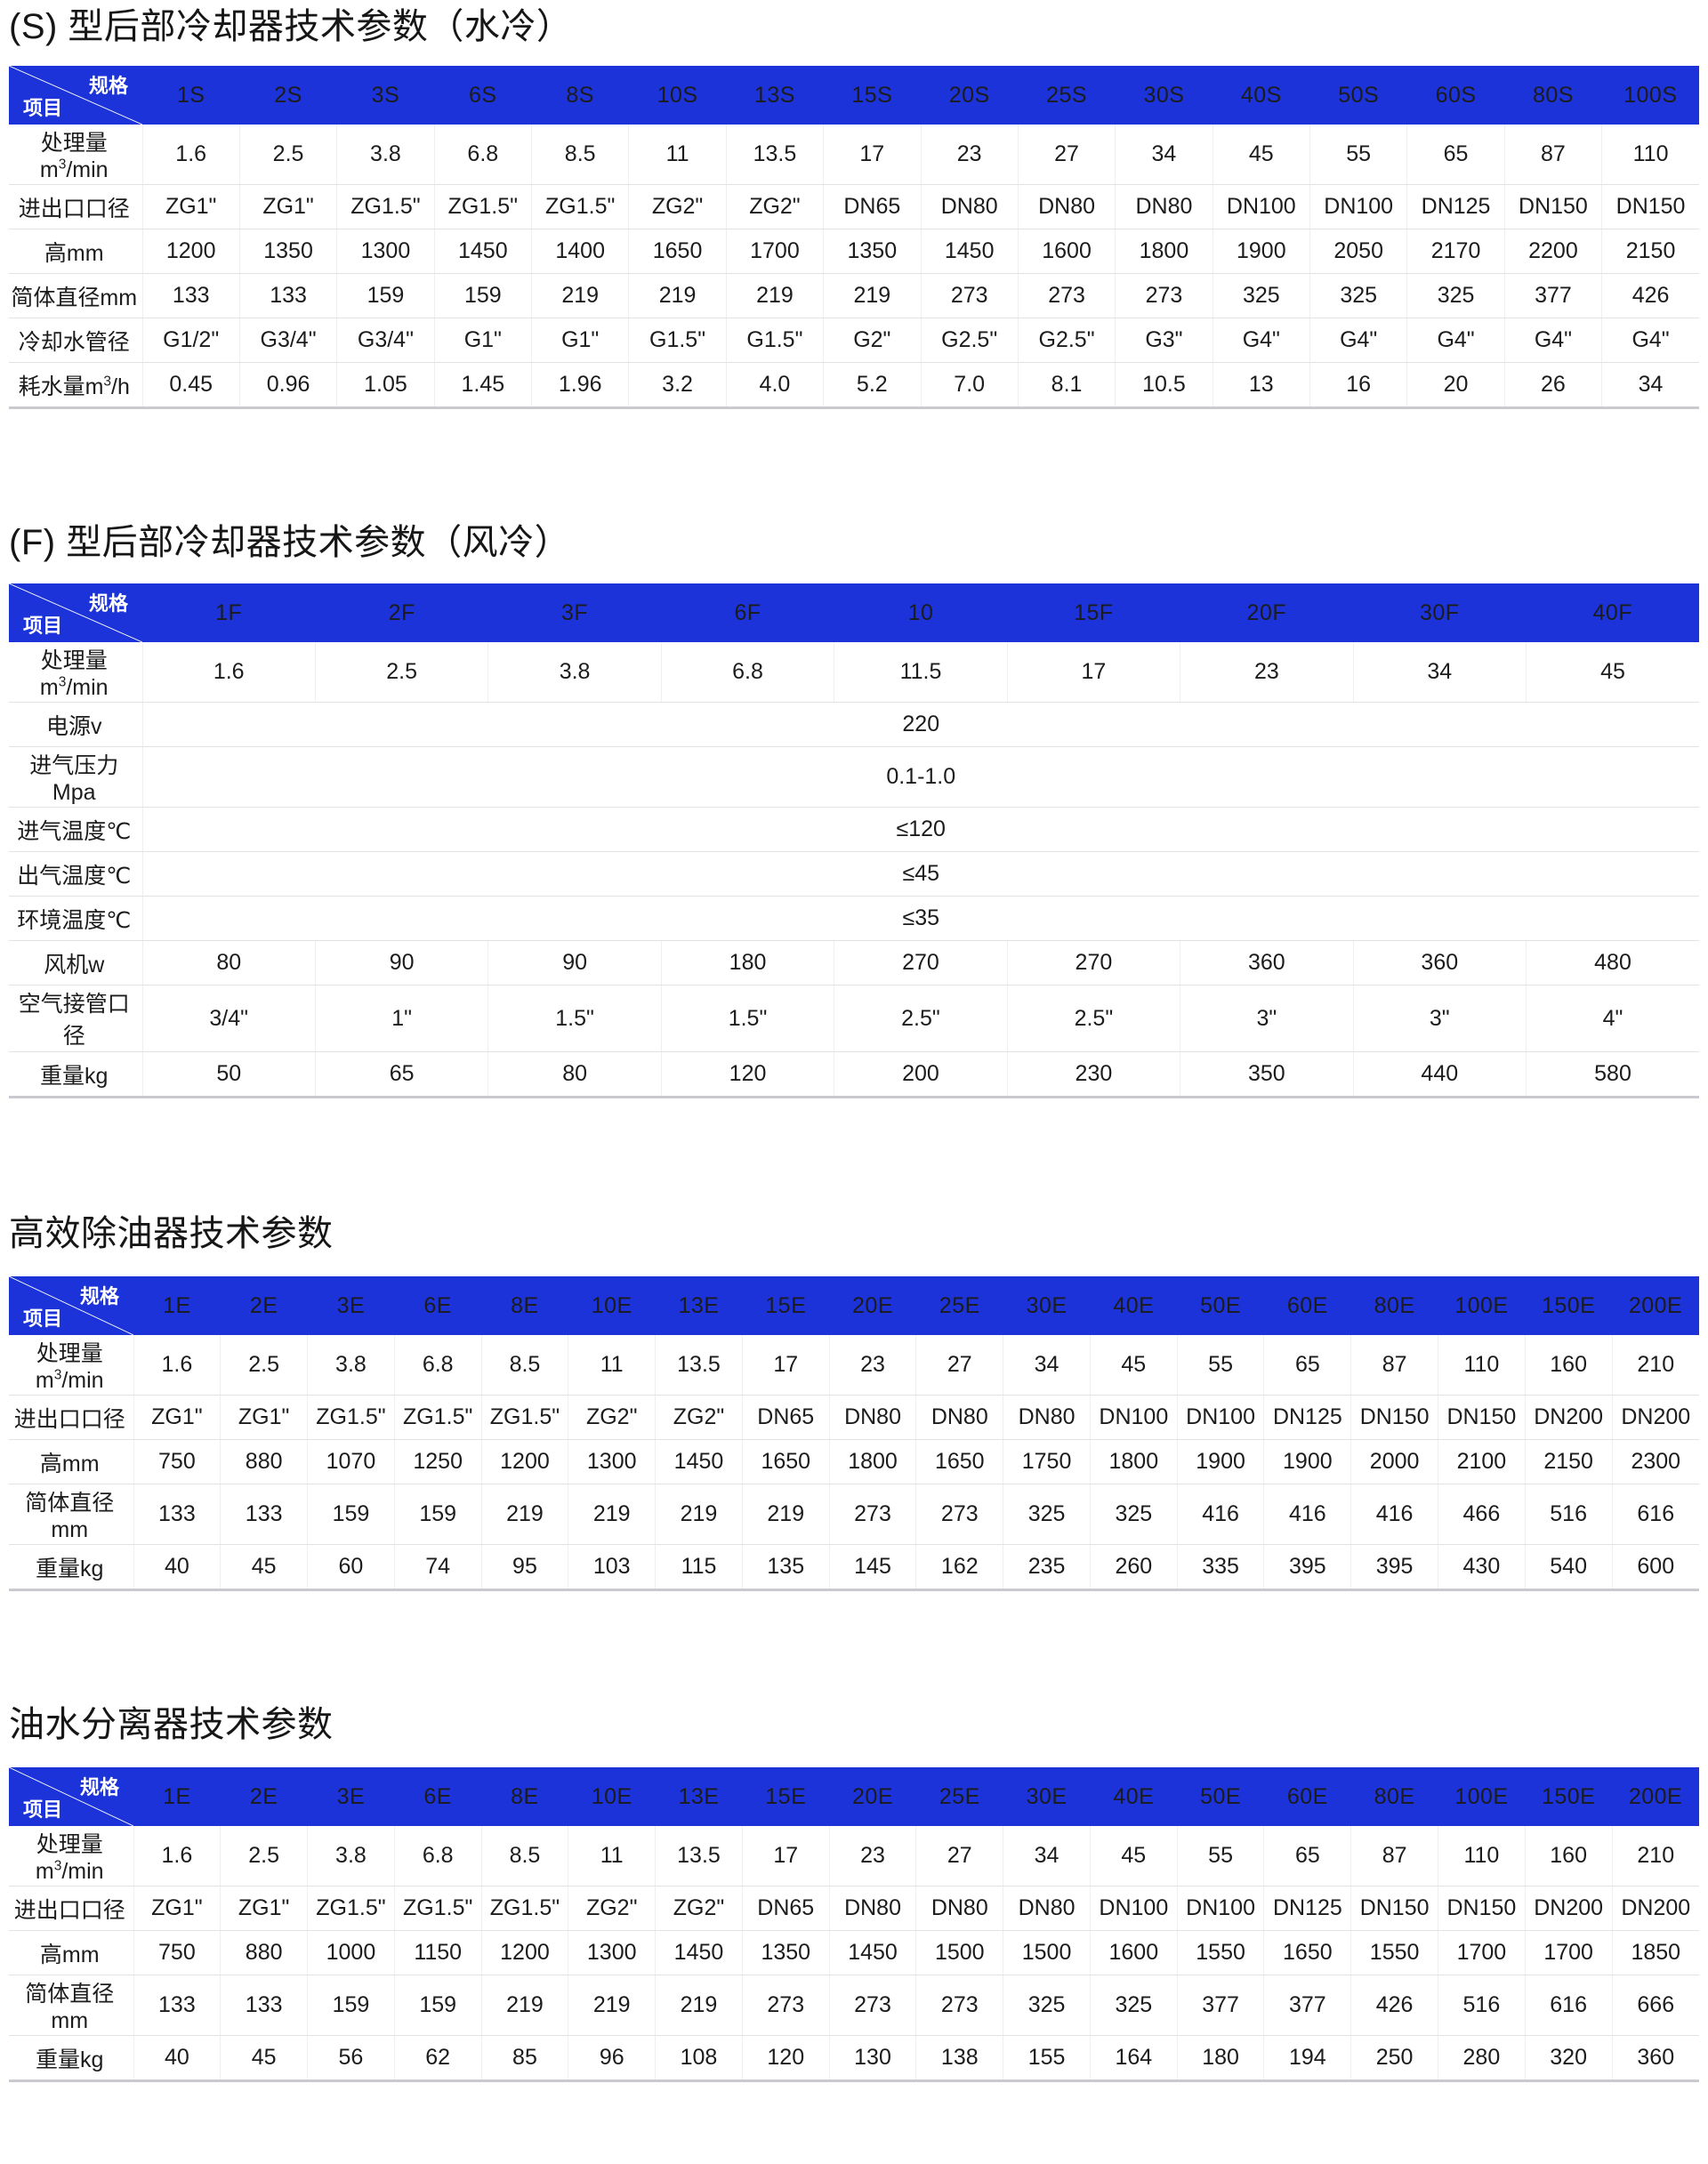 This screenshot has height=2164, width=1708. I want to click on table-cell: G1/2", so click(191, 340).